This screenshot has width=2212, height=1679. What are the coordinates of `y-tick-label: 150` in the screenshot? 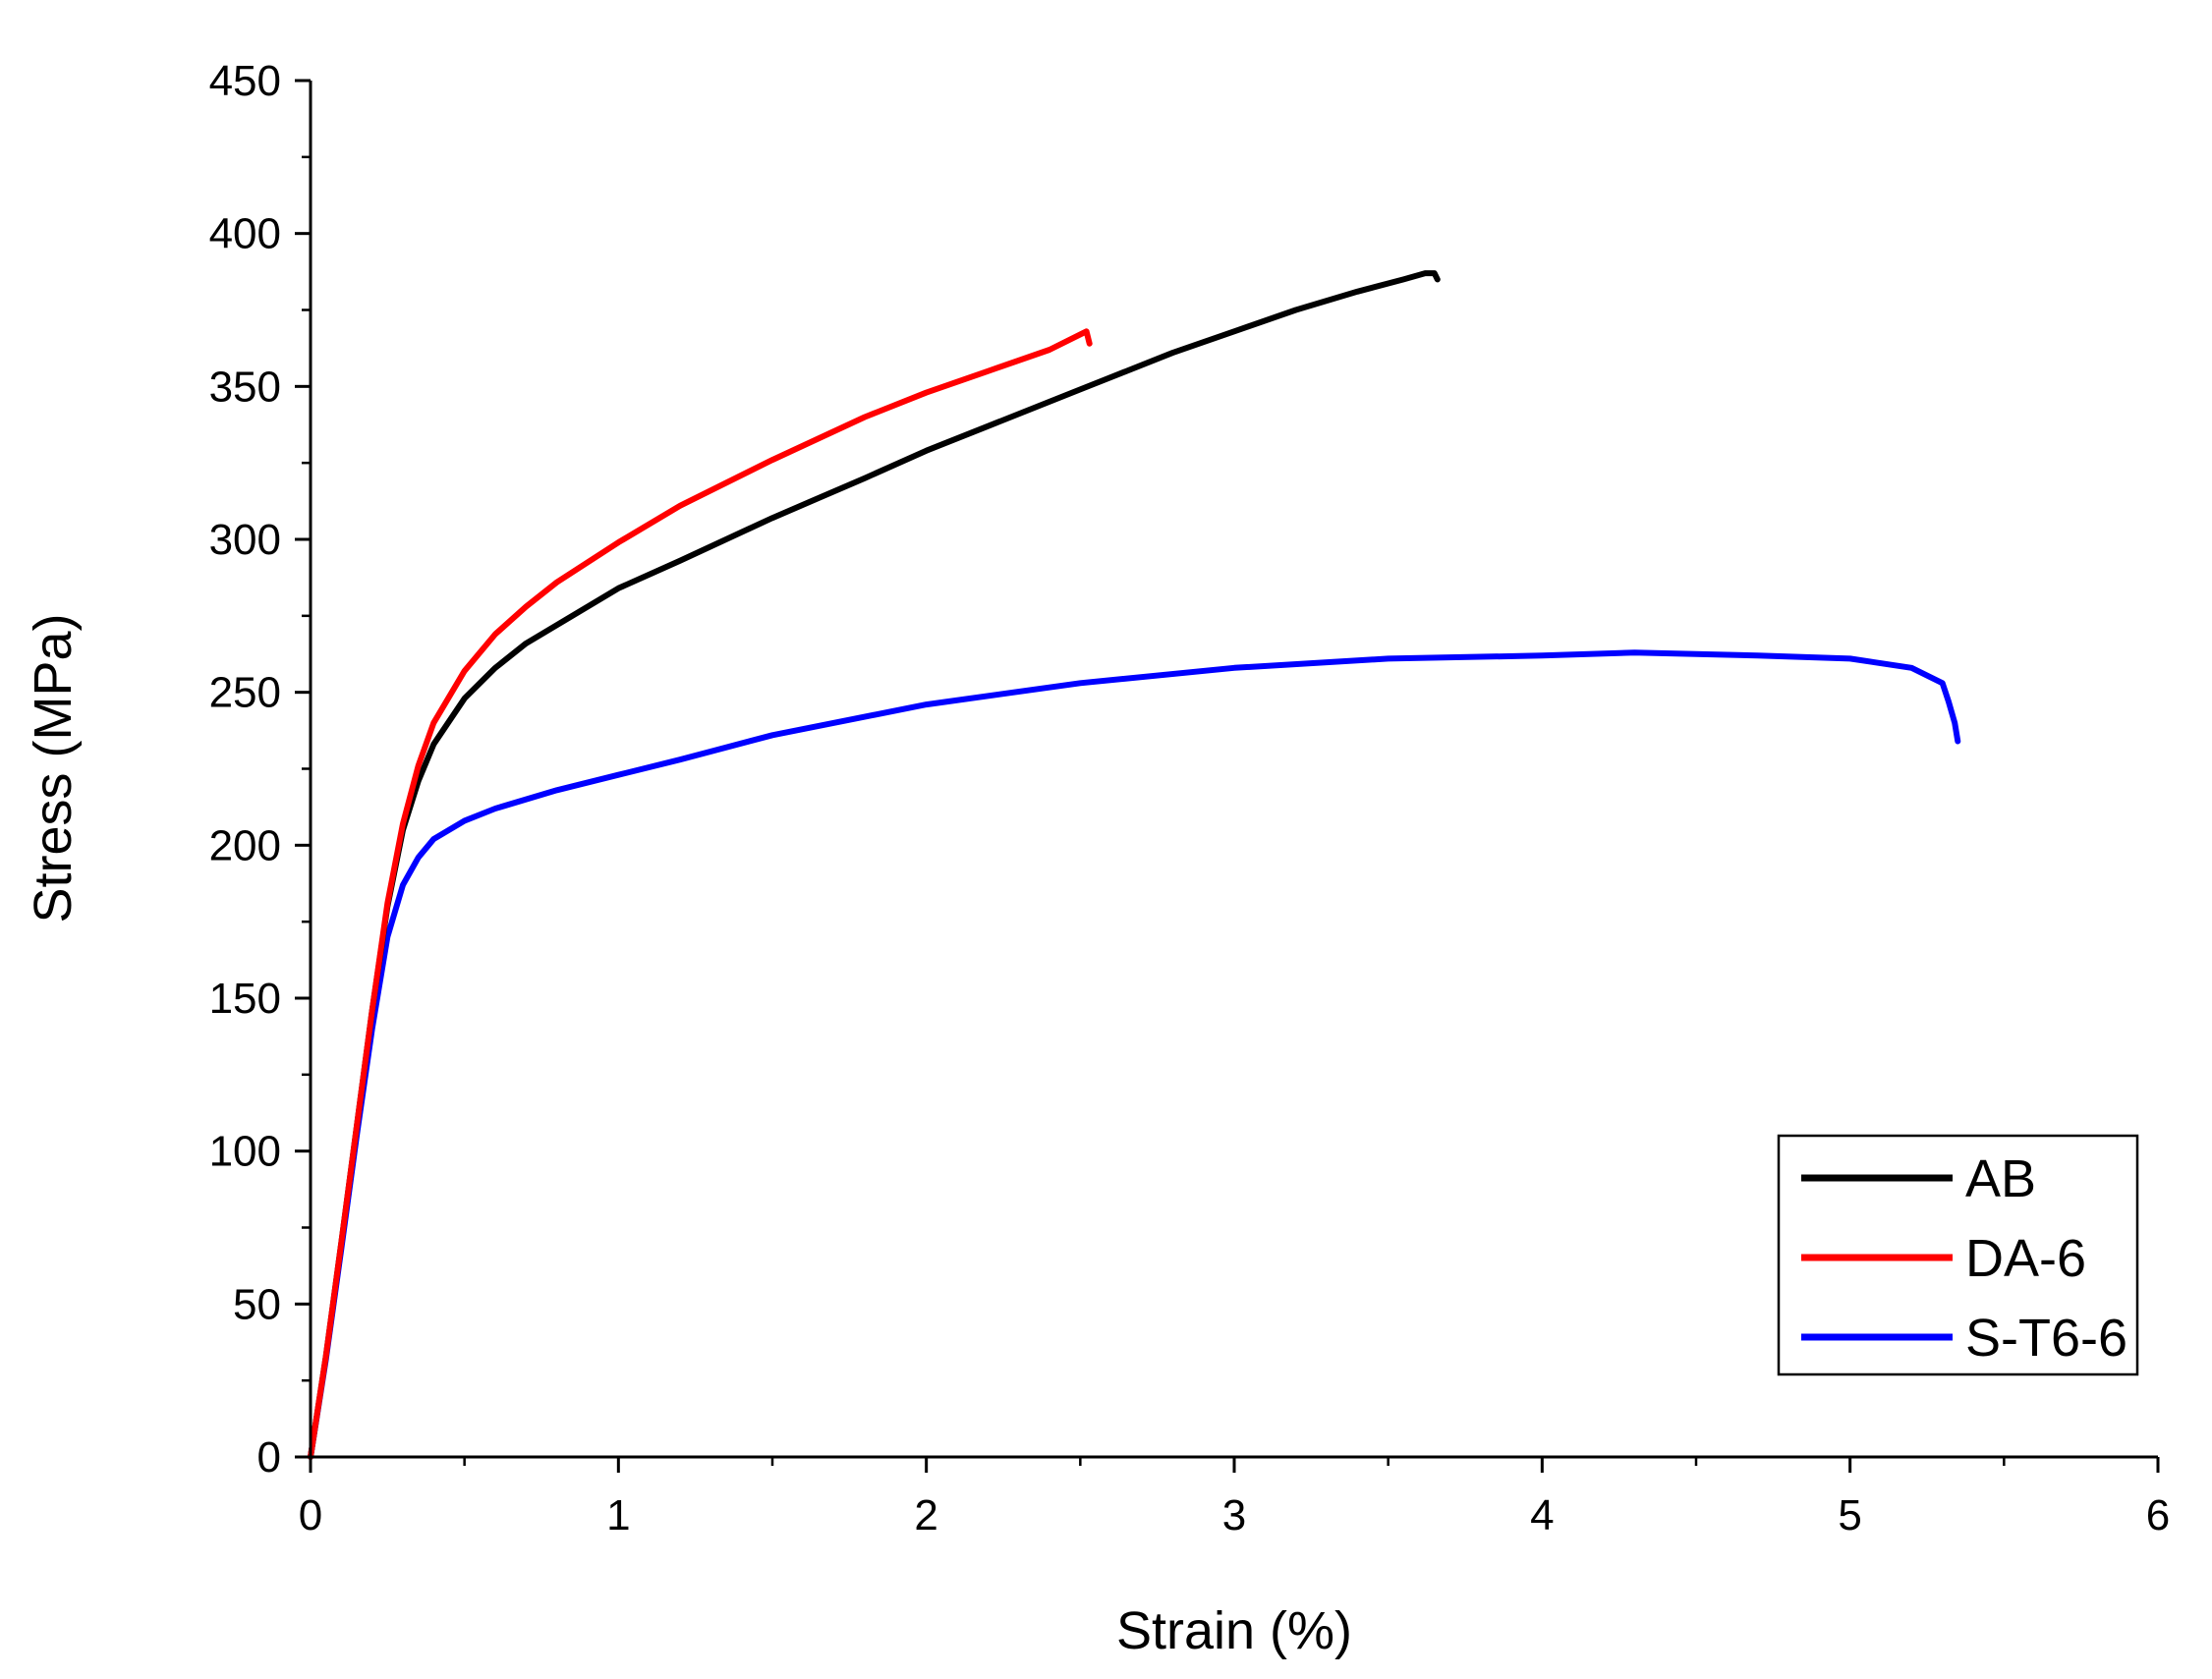 It's located at (245, 999).